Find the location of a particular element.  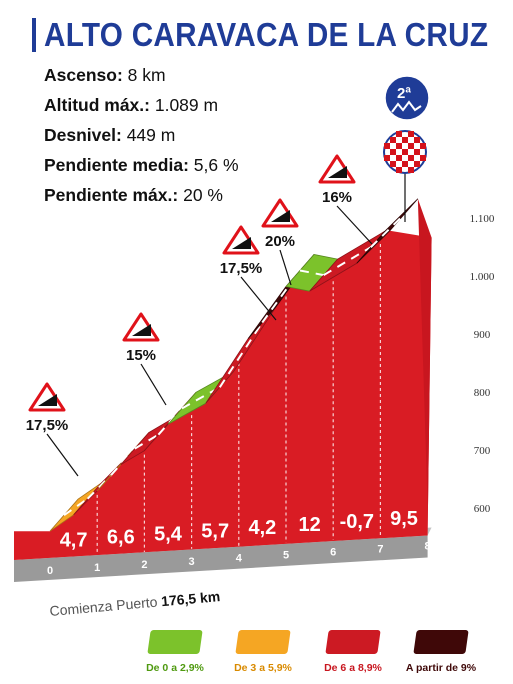

legend-item-red: De 6 a 8,9% is located at coordinates (353, 652).